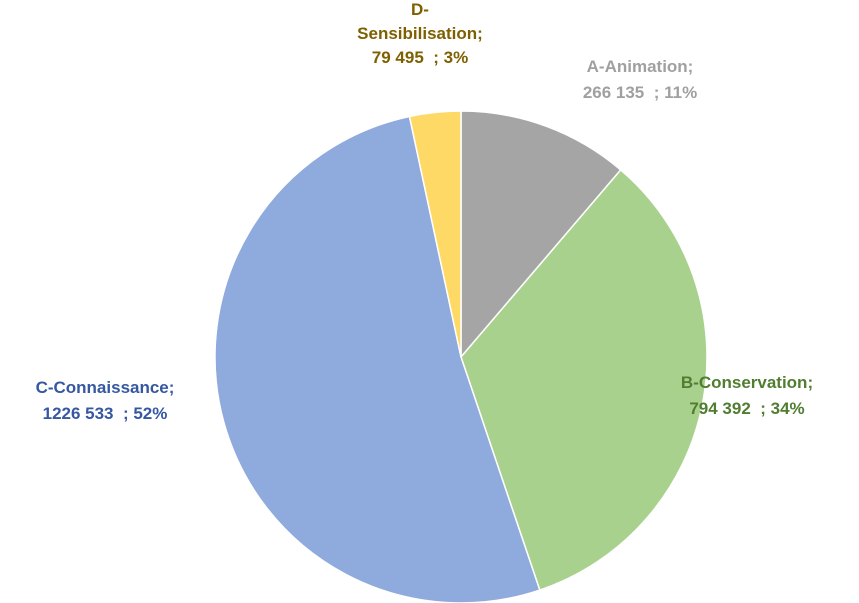 The image size is (859, 603). What do you see at coordinates (420, 9) in the screenshot?
I see `category-line: D-` at bounding box center [420, 9].